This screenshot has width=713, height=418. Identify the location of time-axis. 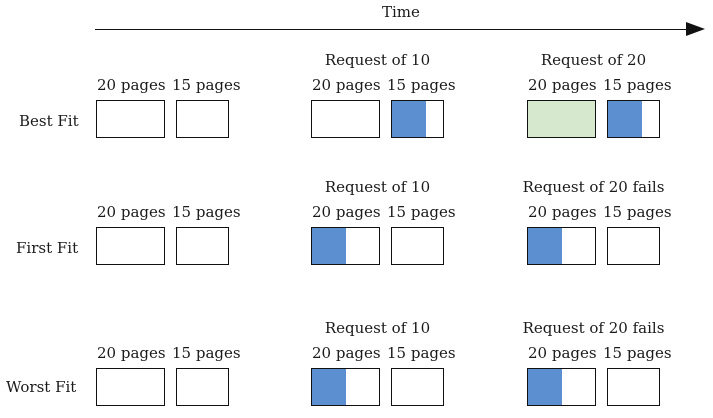
(394, 30).